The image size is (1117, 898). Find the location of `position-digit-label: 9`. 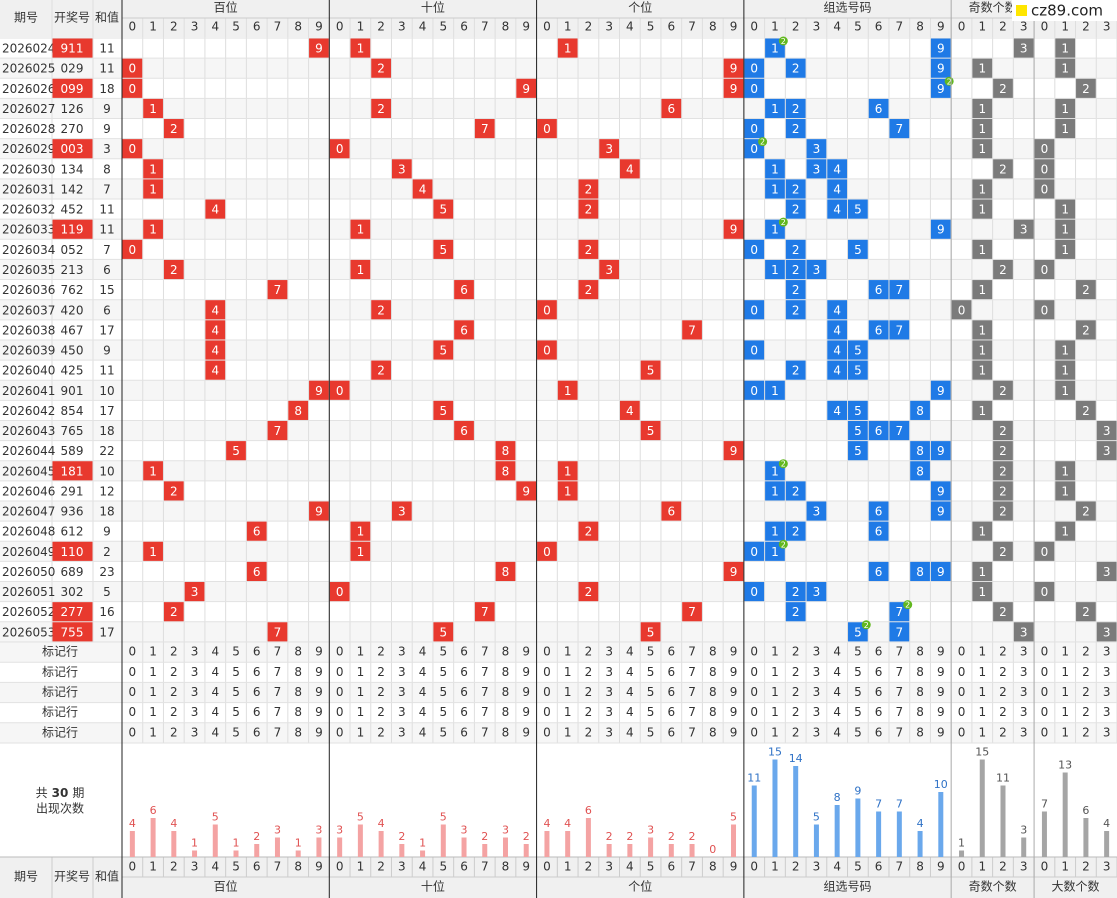

position-digit-label: 9 is located at coordinates (526, 491).